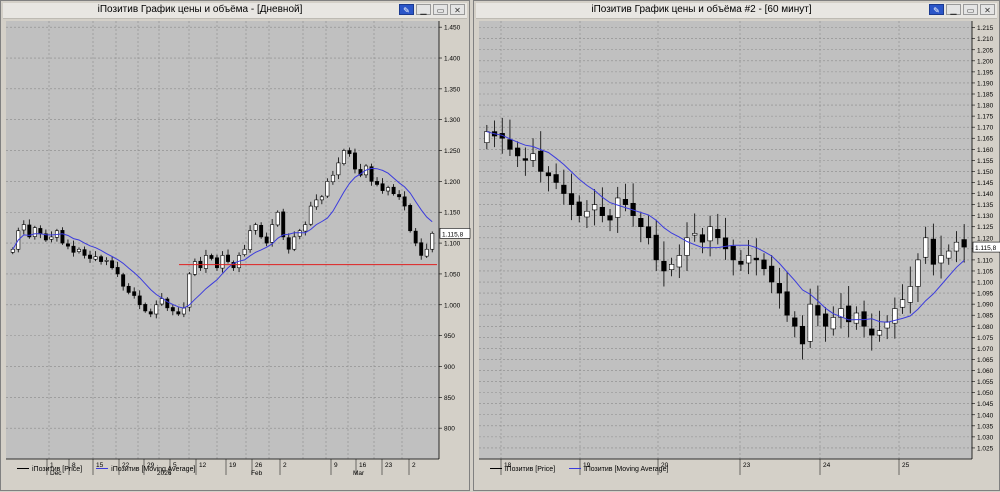  What do you see at coordinates (985, 448) in the screenshot?
I see `y-tick-label: 1.025` at bounding box center [985, 448].